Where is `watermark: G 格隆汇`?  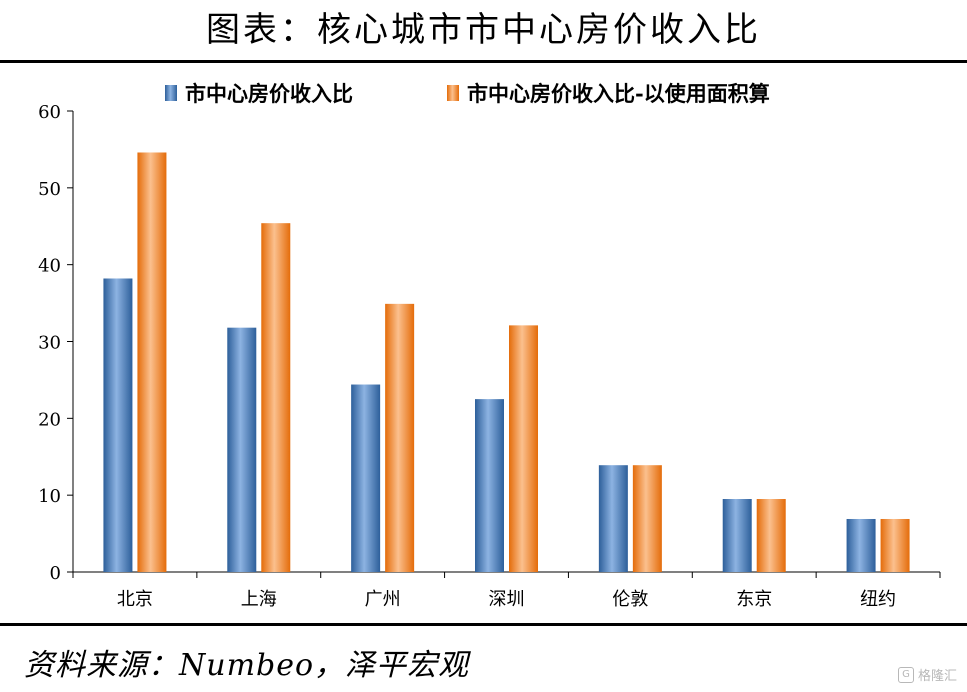 watermark: G 格隆汇 is located at coordinates (927, 674).